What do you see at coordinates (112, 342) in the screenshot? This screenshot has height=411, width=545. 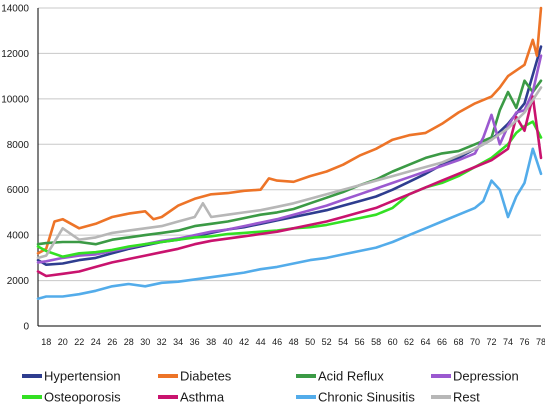 I see `x-tick-label: 26` at bounding box center [112, 342].